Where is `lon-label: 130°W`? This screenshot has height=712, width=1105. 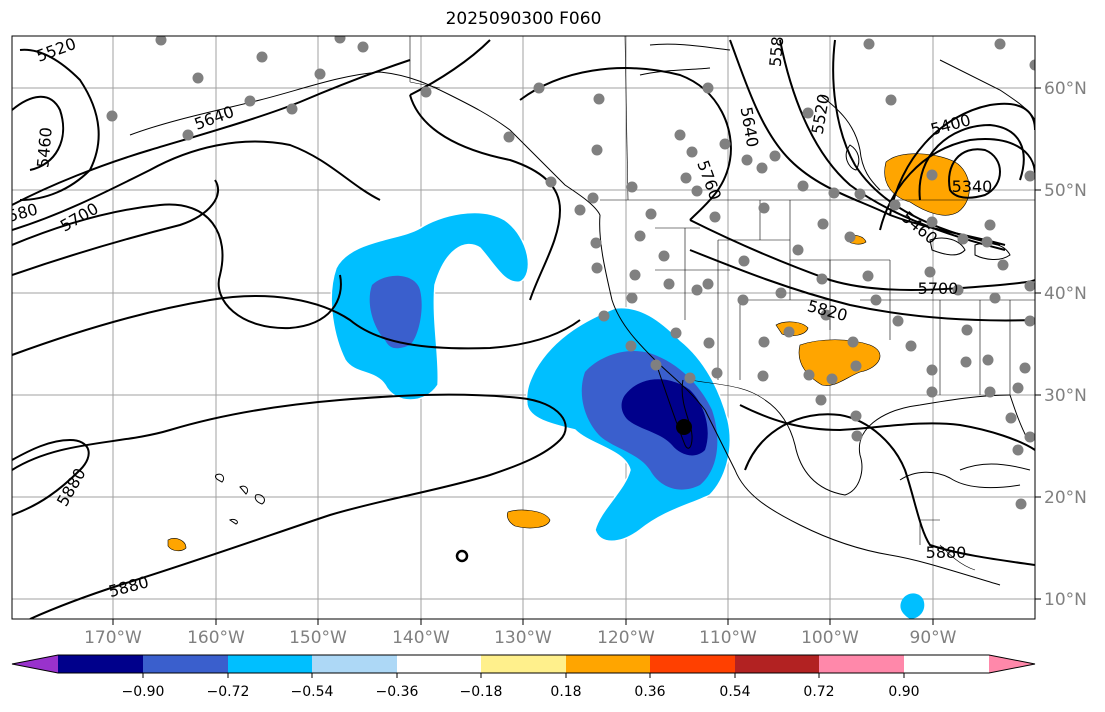
lon-label: 130°W is located at coordinates (523, 638).